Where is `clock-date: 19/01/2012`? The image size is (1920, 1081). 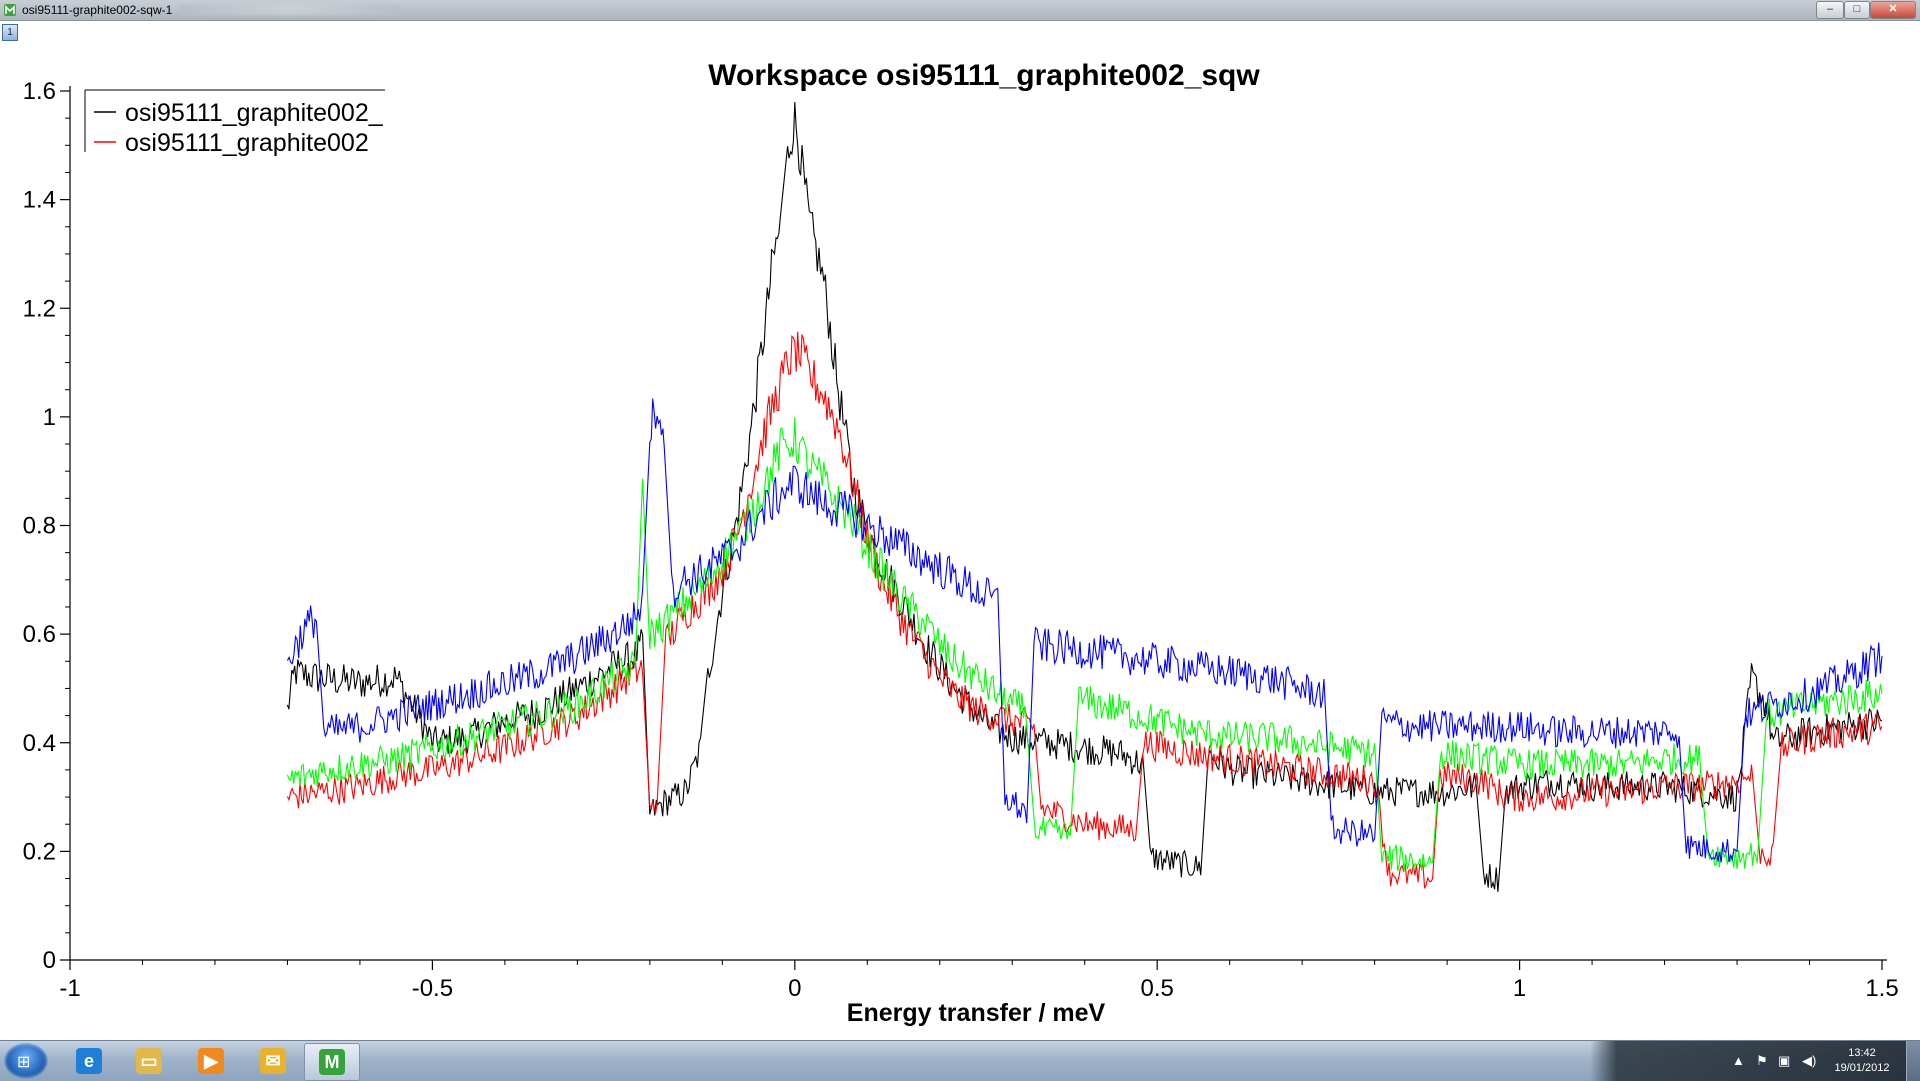 clock-date: 19/01/2012 is located at coordinates (1862, 1068).